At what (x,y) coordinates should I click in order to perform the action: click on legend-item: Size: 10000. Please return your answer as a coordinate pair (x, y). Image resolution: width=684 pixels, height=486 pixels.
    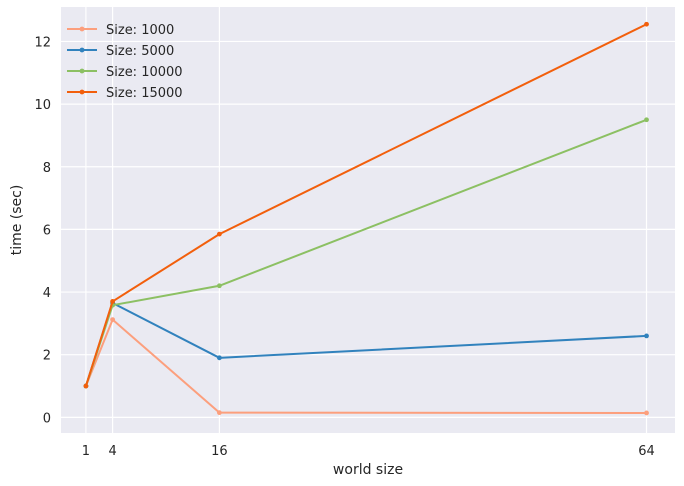
    Looking at the image, I should click on (125, 72).